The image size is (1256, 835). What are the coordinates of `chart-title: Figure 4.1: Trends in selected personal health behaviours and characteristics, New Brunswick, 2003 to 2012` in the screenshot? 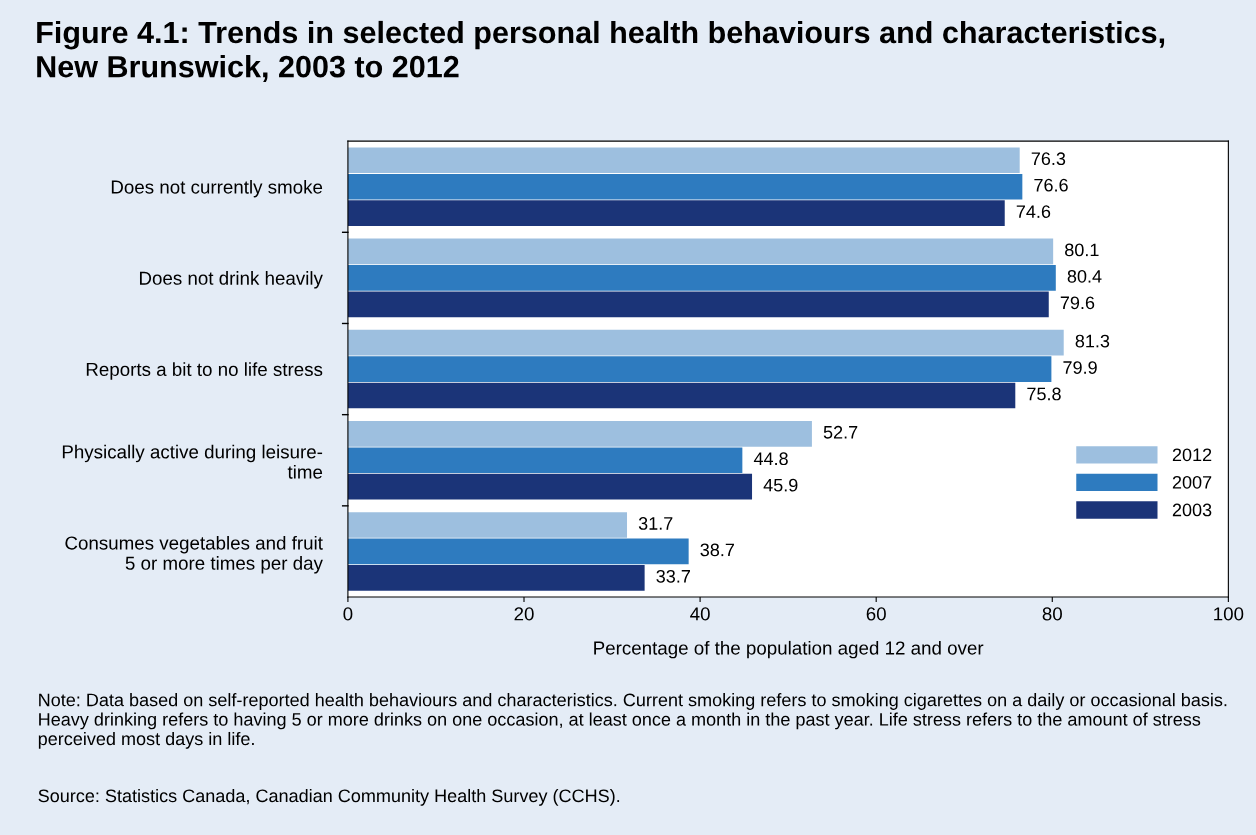 It's located at (601, 51).